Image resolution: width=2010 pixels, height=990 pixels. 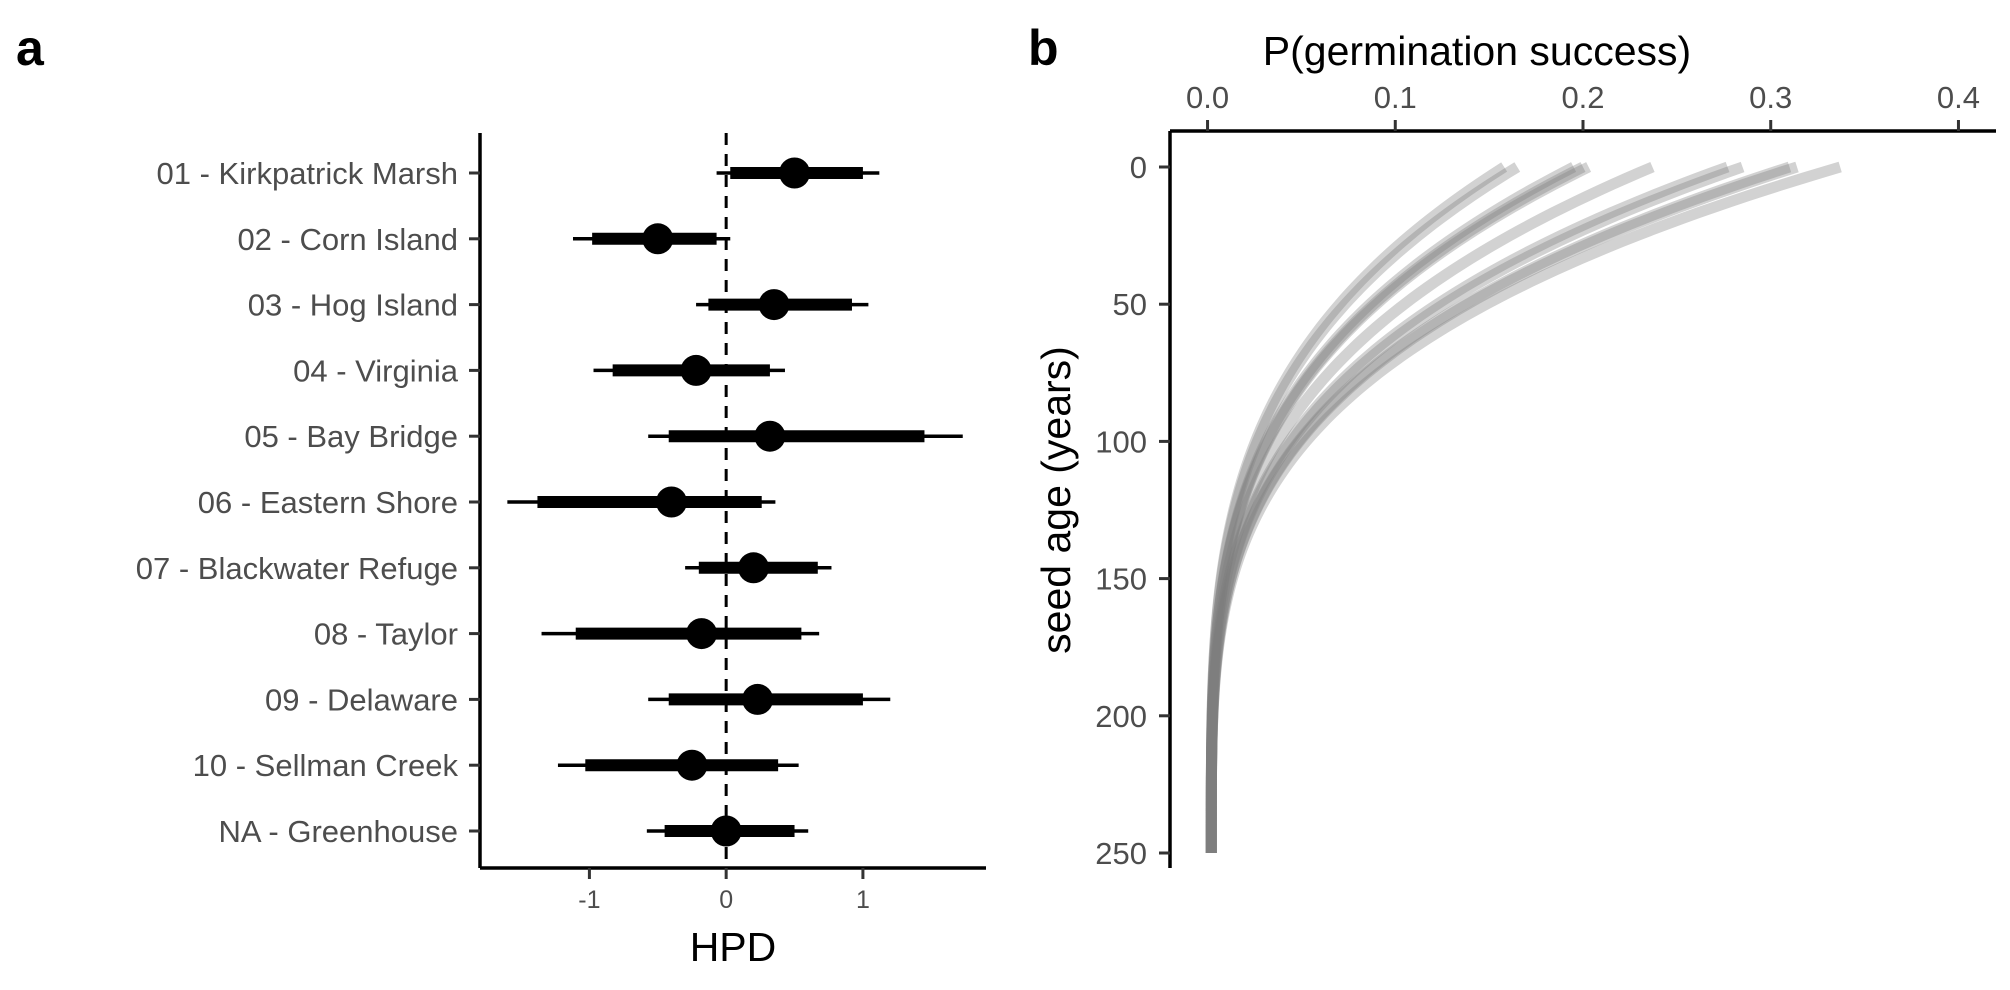 What do you see at coordinates (1395, 97) in the screenshot?
I see `panel-b-x-tick-label: 0.1` at bounding box center [1395, 97].